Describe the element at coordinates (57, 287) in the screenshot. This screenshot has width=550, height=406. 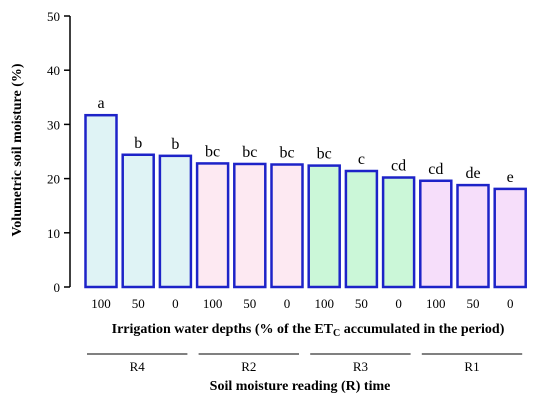
I see `y-tick-label: 0` at that location.